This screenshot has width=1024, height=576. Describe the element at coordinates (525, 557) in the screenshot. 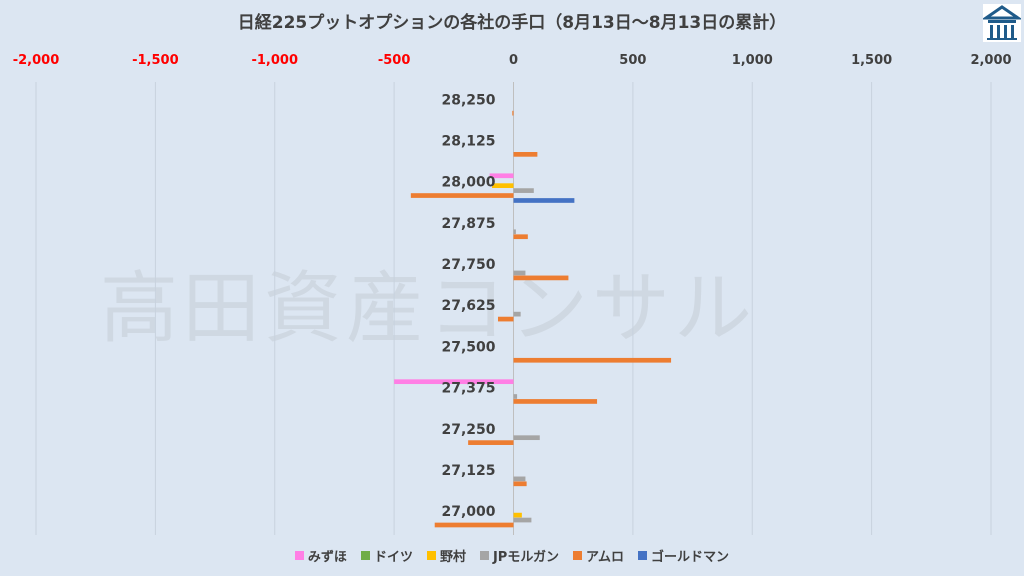

I see `legend-label: JPモルガン` at that location.